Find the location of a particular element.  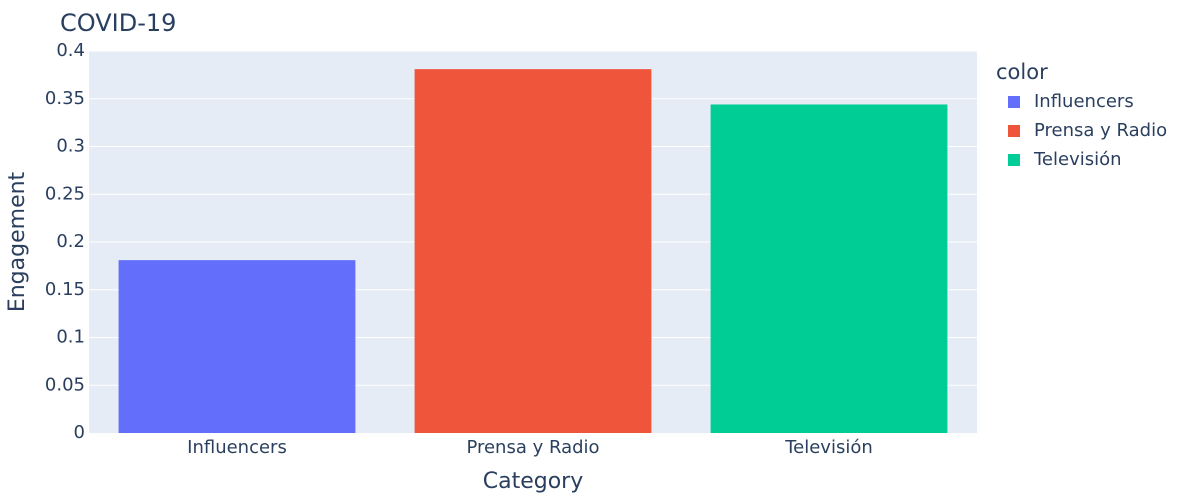

x-tick-label: Influencers is located at coordinates (237, 447).